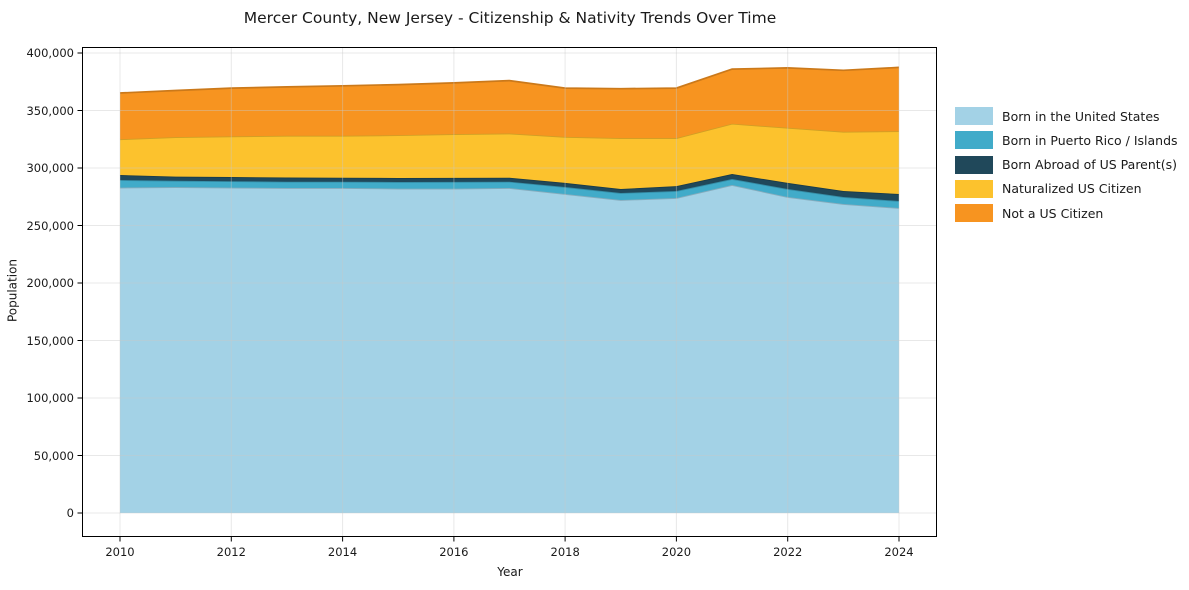 Image resolution: width=1189 pixels, height=590 pixels. I want to click on x-tick-2012: 2012, so click(231, 552).